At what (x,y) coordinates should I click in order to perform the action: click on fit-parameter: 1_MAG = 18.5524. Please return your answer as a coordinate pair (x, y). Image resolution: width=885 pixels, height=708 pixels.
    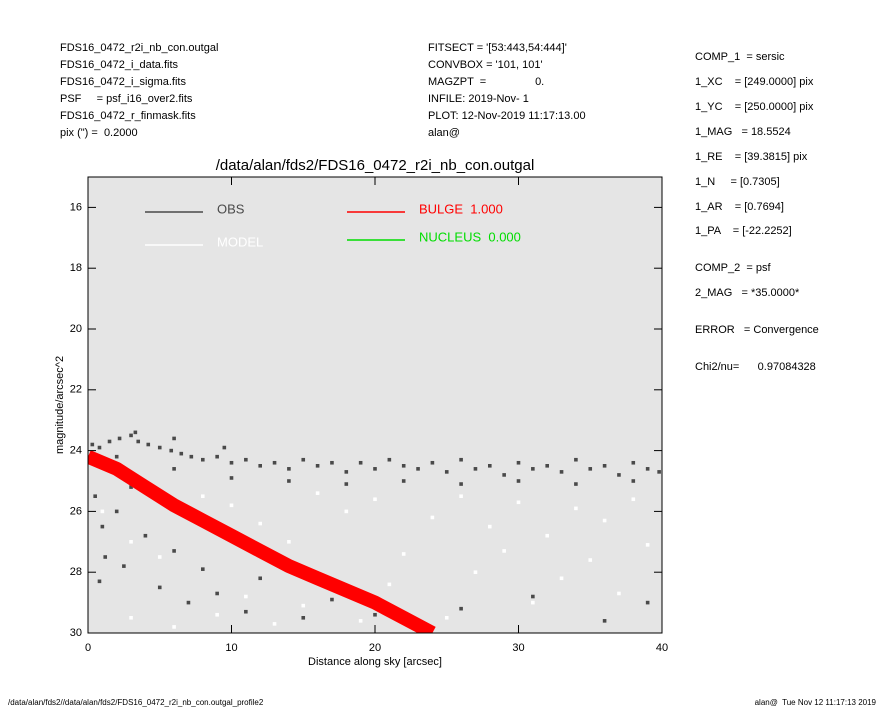
    Looking at the image, I should click on (743, 132).